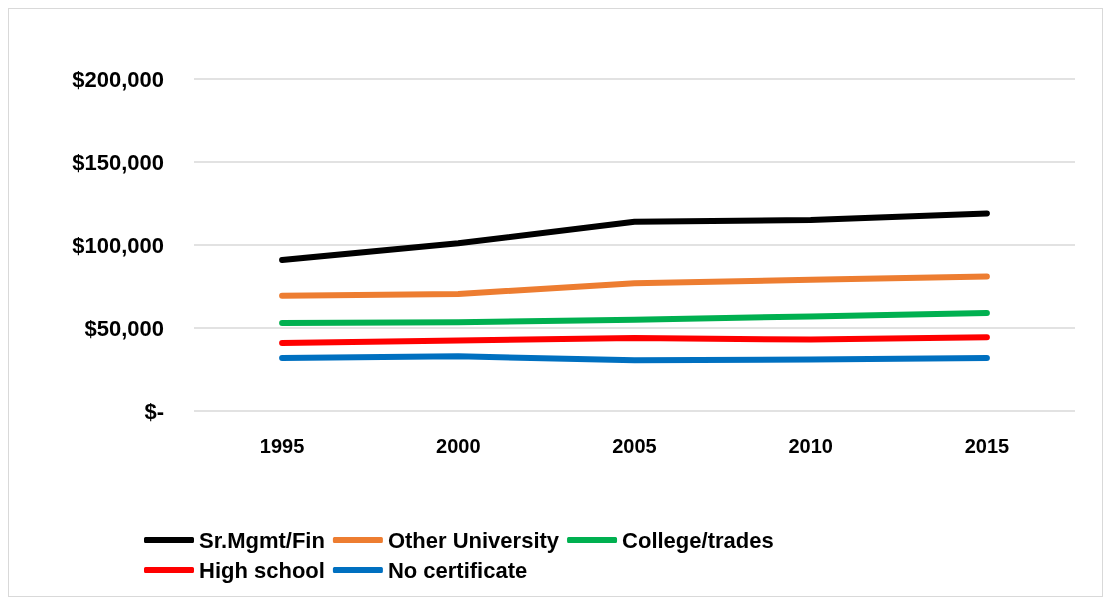 This screenshot has width=1111, height=605. What do you see at coordinates (262, 570) in the screenshot?
I see `legend-label: High school` at bounding box center [262, 570].